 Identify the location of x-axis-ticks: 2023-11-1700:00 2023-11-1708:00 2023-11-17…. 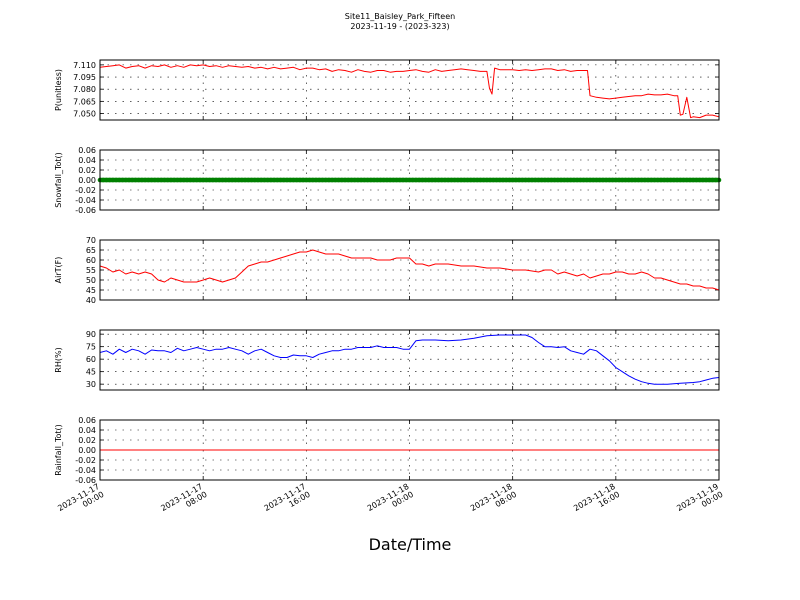
(390, 501).